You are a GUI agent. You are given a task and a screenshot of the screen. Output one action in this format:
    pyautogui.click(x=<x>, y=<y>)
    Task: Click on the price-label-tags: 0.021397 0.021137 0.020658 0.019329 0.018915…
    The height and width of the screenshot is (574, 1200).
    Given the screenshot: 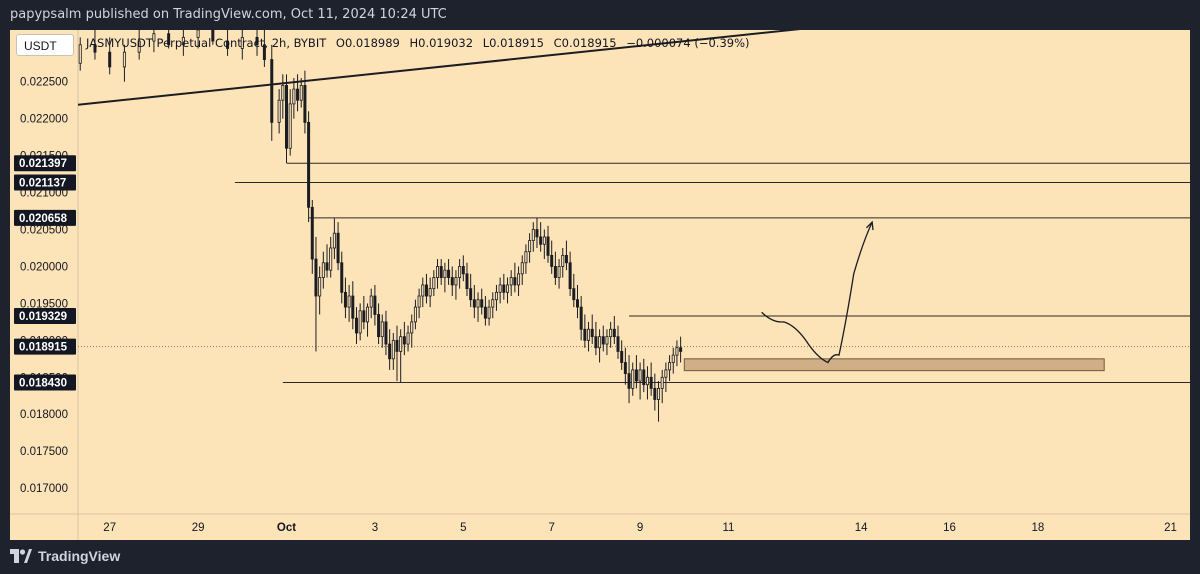 What is the action you would take?
    pyautogui.click(x=45, y=273)
    